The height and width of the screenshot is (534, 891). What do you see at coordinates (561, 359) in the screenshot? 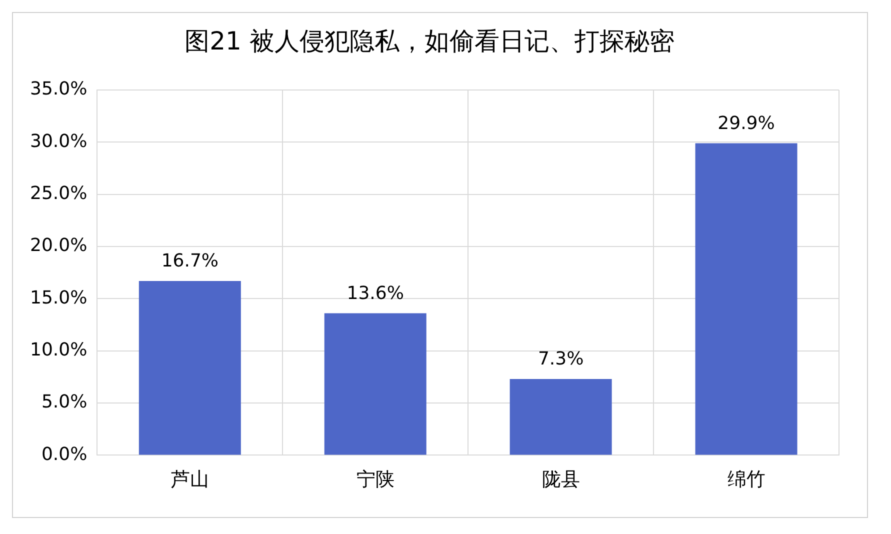
I see `data-label: 7.3%` at bounding box center [561, 359].